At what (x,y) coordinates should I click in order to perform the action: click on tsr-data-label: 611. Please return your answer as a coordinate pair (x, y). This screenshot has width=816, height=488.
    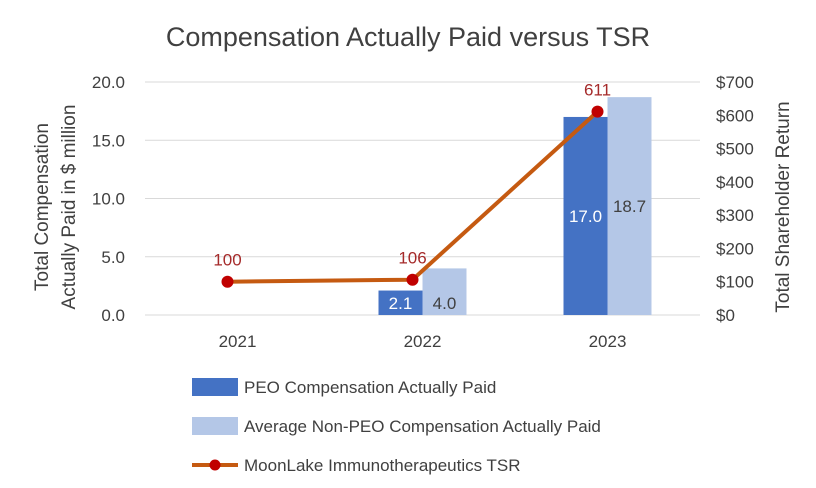
    Looking at the image, I should click on (597, 90).